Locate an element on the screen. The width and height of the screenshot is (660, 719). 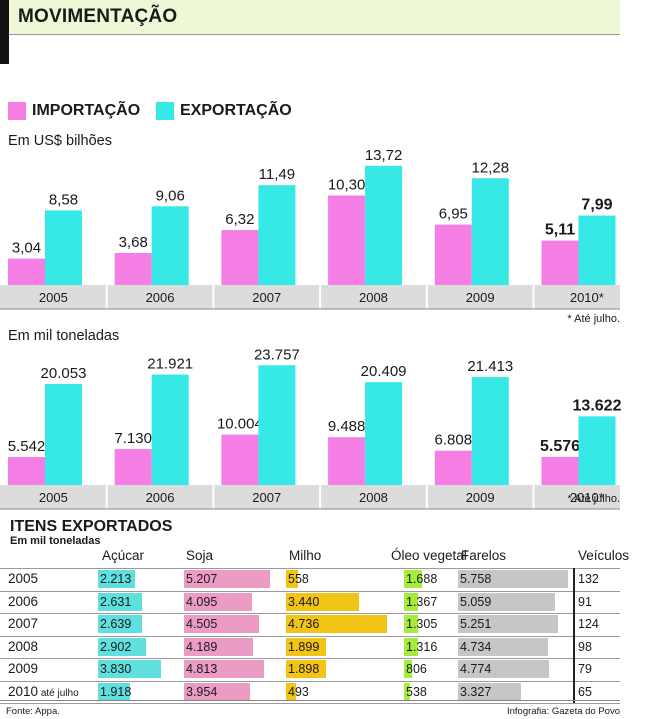
cell-value-veiculos: 79 is located at coordinates (585, 669).